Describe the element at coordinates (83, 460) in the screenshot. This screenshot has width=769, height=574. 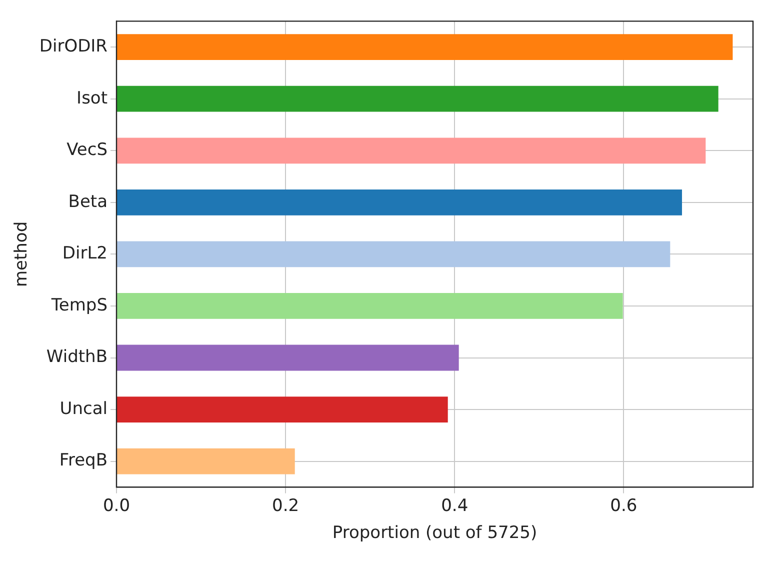
I see `y-tick-label: FreqB` at that location.